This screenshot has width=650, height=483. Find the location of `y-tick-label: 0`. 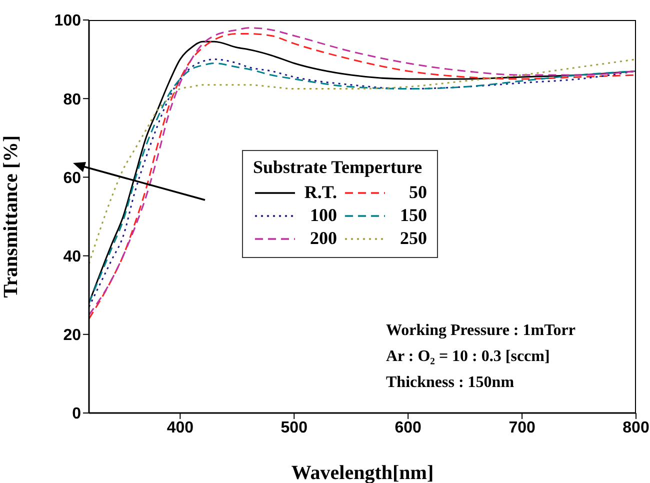

y-tick-label: 0 is located at coordinates (77, 414).